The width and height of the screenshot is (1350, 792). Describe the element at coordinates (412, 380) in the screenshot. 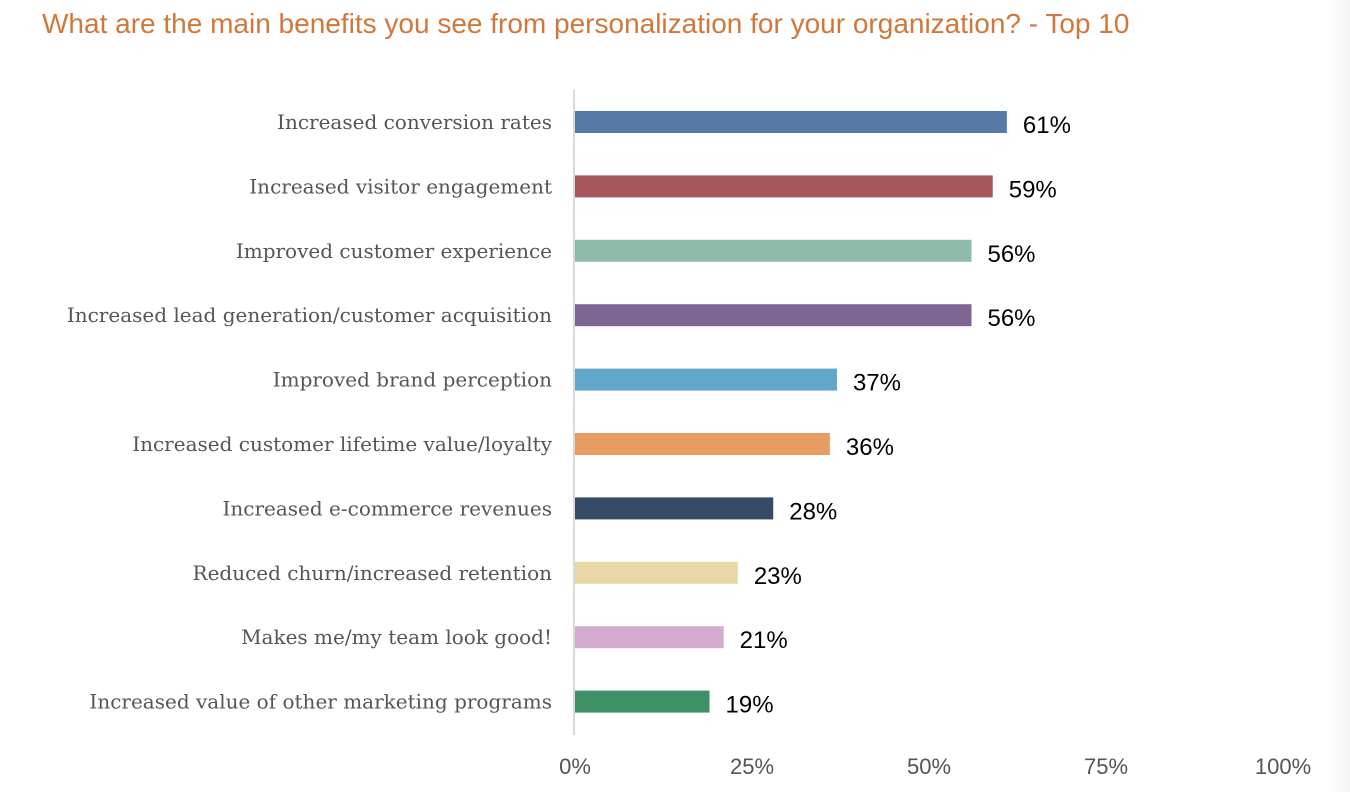

I see `category-label: Improved brand perception` at that location.